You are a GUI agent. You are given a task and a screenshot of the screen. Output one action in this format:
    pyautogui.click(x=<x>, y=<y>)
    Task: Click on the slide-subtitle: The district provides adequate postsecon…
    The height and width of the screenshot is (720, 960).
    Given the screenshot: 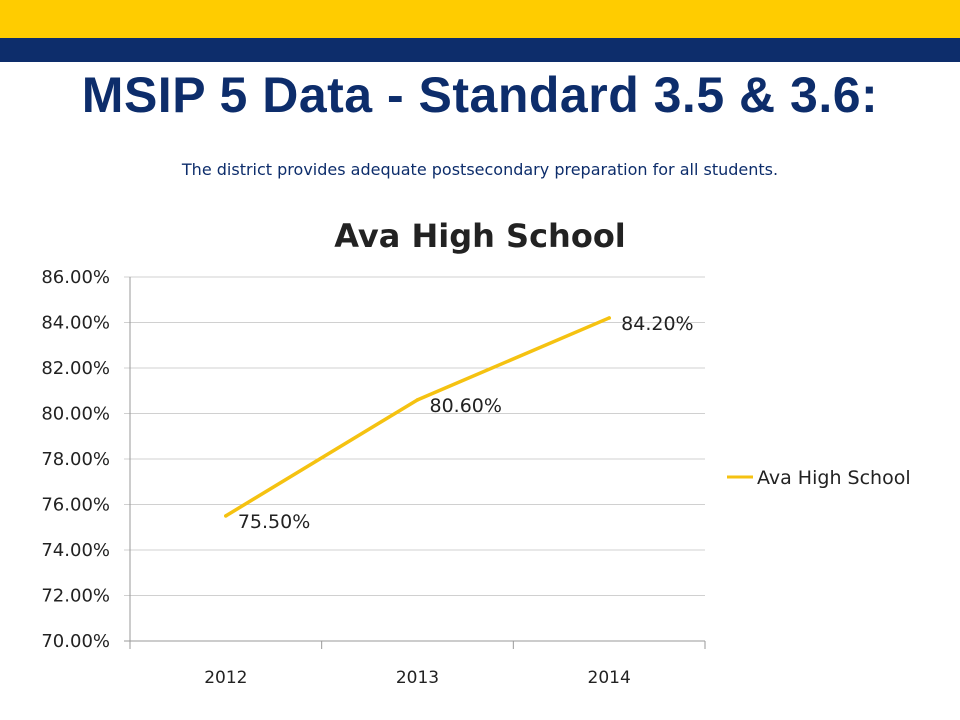 What is the action you would take?
    pyautogui.click(x=480, y=169)
    